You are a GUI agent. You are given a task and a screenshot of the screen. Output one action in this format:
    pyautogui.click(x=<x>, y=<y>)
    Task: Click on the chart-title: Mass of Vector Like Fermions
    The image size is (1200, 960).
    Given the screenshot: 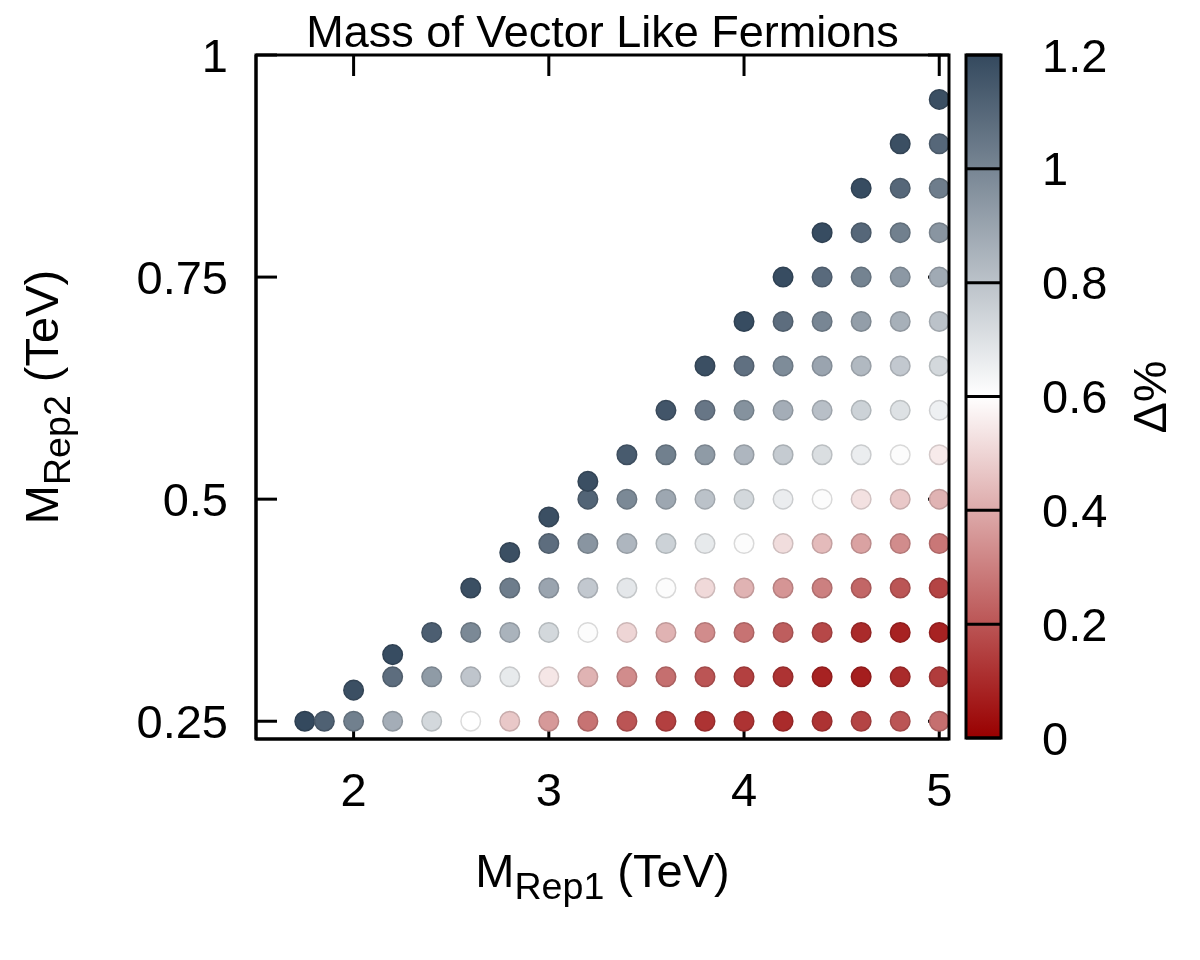 What is the action you would take?
    pyautogui.click(x=602, y=31)
    